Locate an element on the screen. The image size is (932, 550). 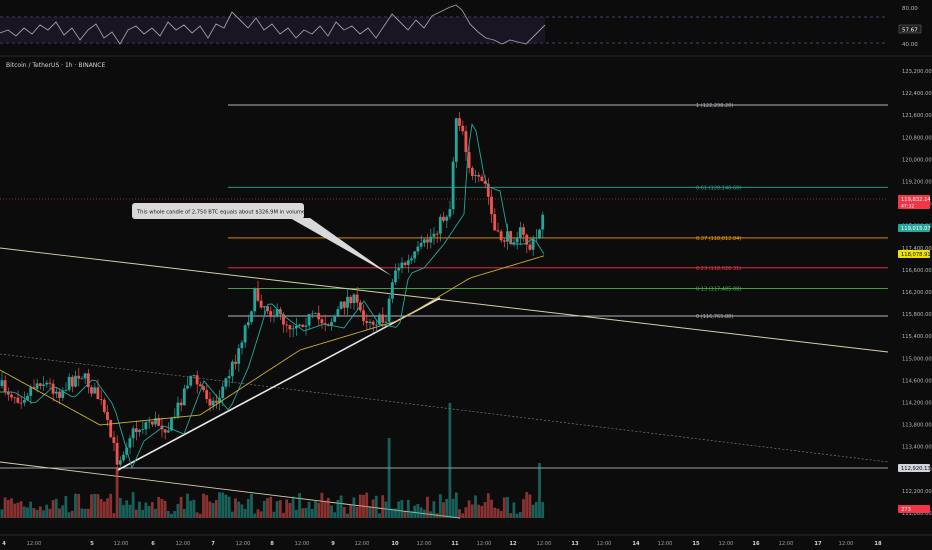
time-tick-label: 8 is located at coordinates (272, 544).